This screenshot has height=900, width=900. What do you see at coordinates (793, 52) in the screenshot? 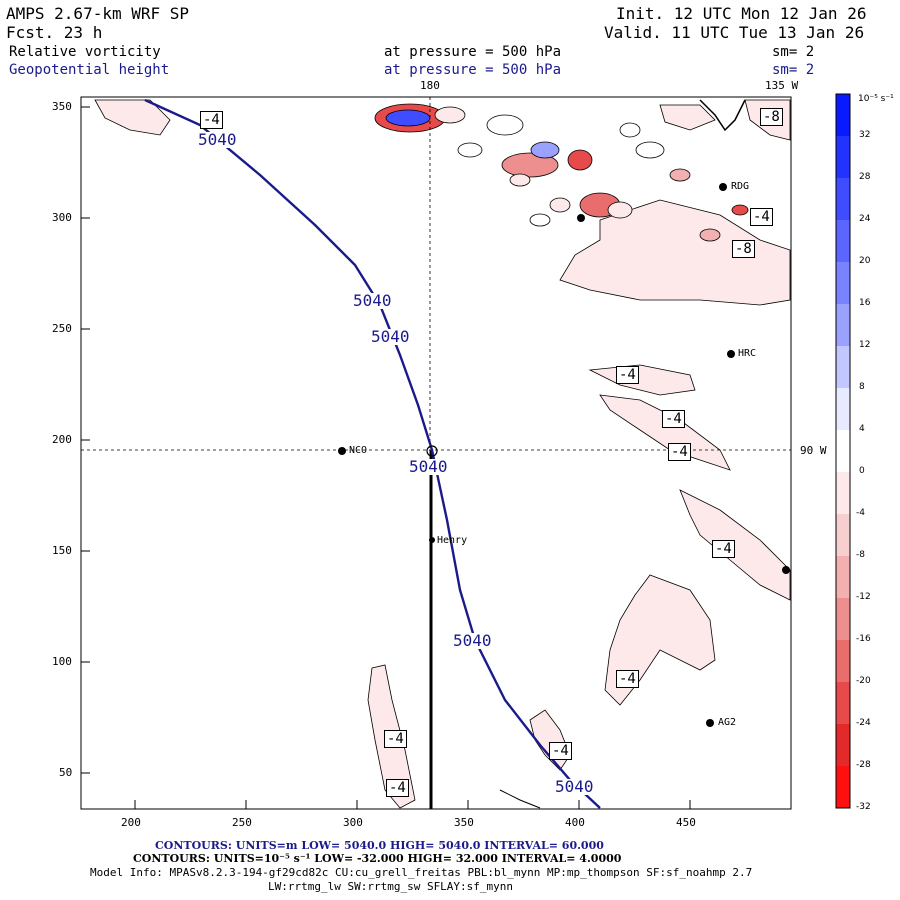
I see `field1-smoothing: sm= 2` at bounding box center [793, 52].